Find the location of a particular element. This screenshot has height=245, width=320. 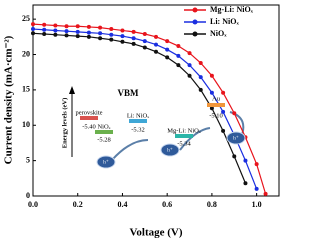

x-tick-label: 0.6 is located at coordinates (167, 204).